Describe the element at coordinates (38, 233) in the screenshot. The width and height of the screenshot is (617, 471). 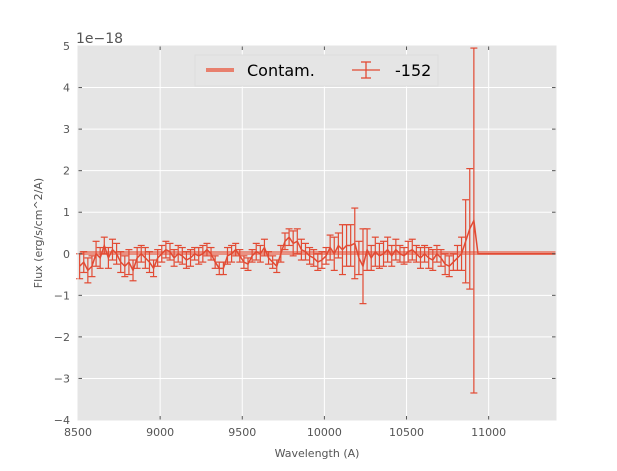
I see `y-axis-label: Flux (erg/s/cm^2/A)` at that location.